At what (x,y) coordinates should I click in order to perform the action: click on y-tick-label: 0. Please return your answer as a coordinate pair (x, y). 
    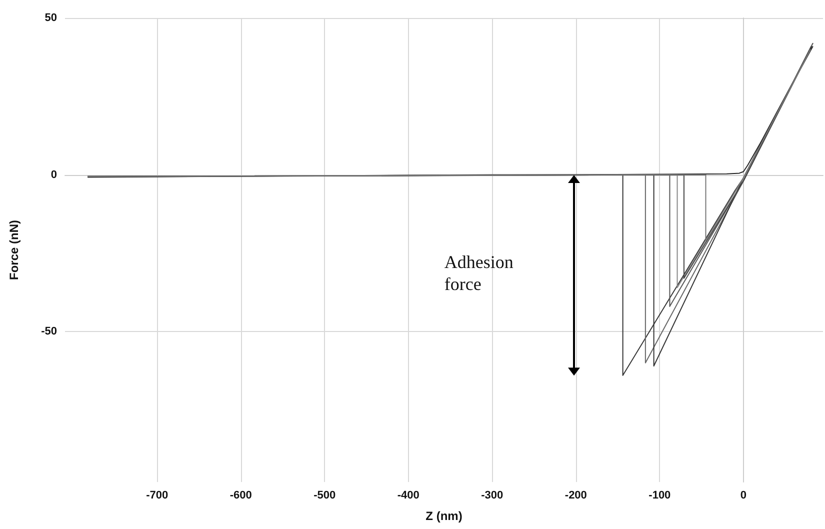
    Looking at the image, I should click on (53, 174).